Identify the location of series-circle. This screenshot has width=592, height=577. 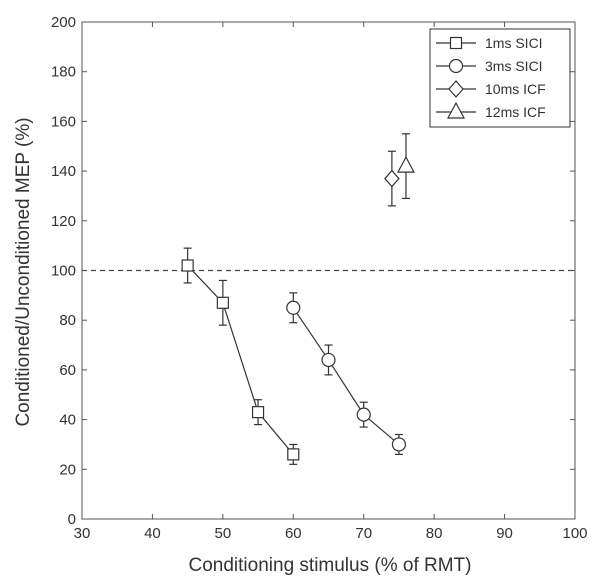
(346, 373).